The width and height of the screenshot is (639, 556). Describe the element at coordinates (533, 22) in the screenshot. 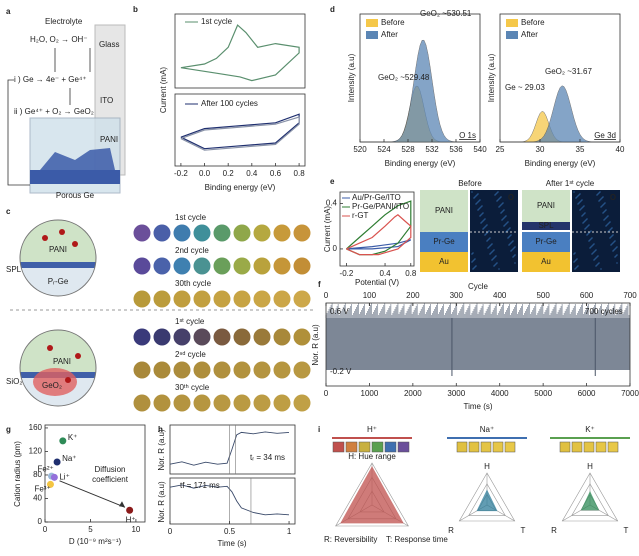

I see `legend-label: Before` at that location.